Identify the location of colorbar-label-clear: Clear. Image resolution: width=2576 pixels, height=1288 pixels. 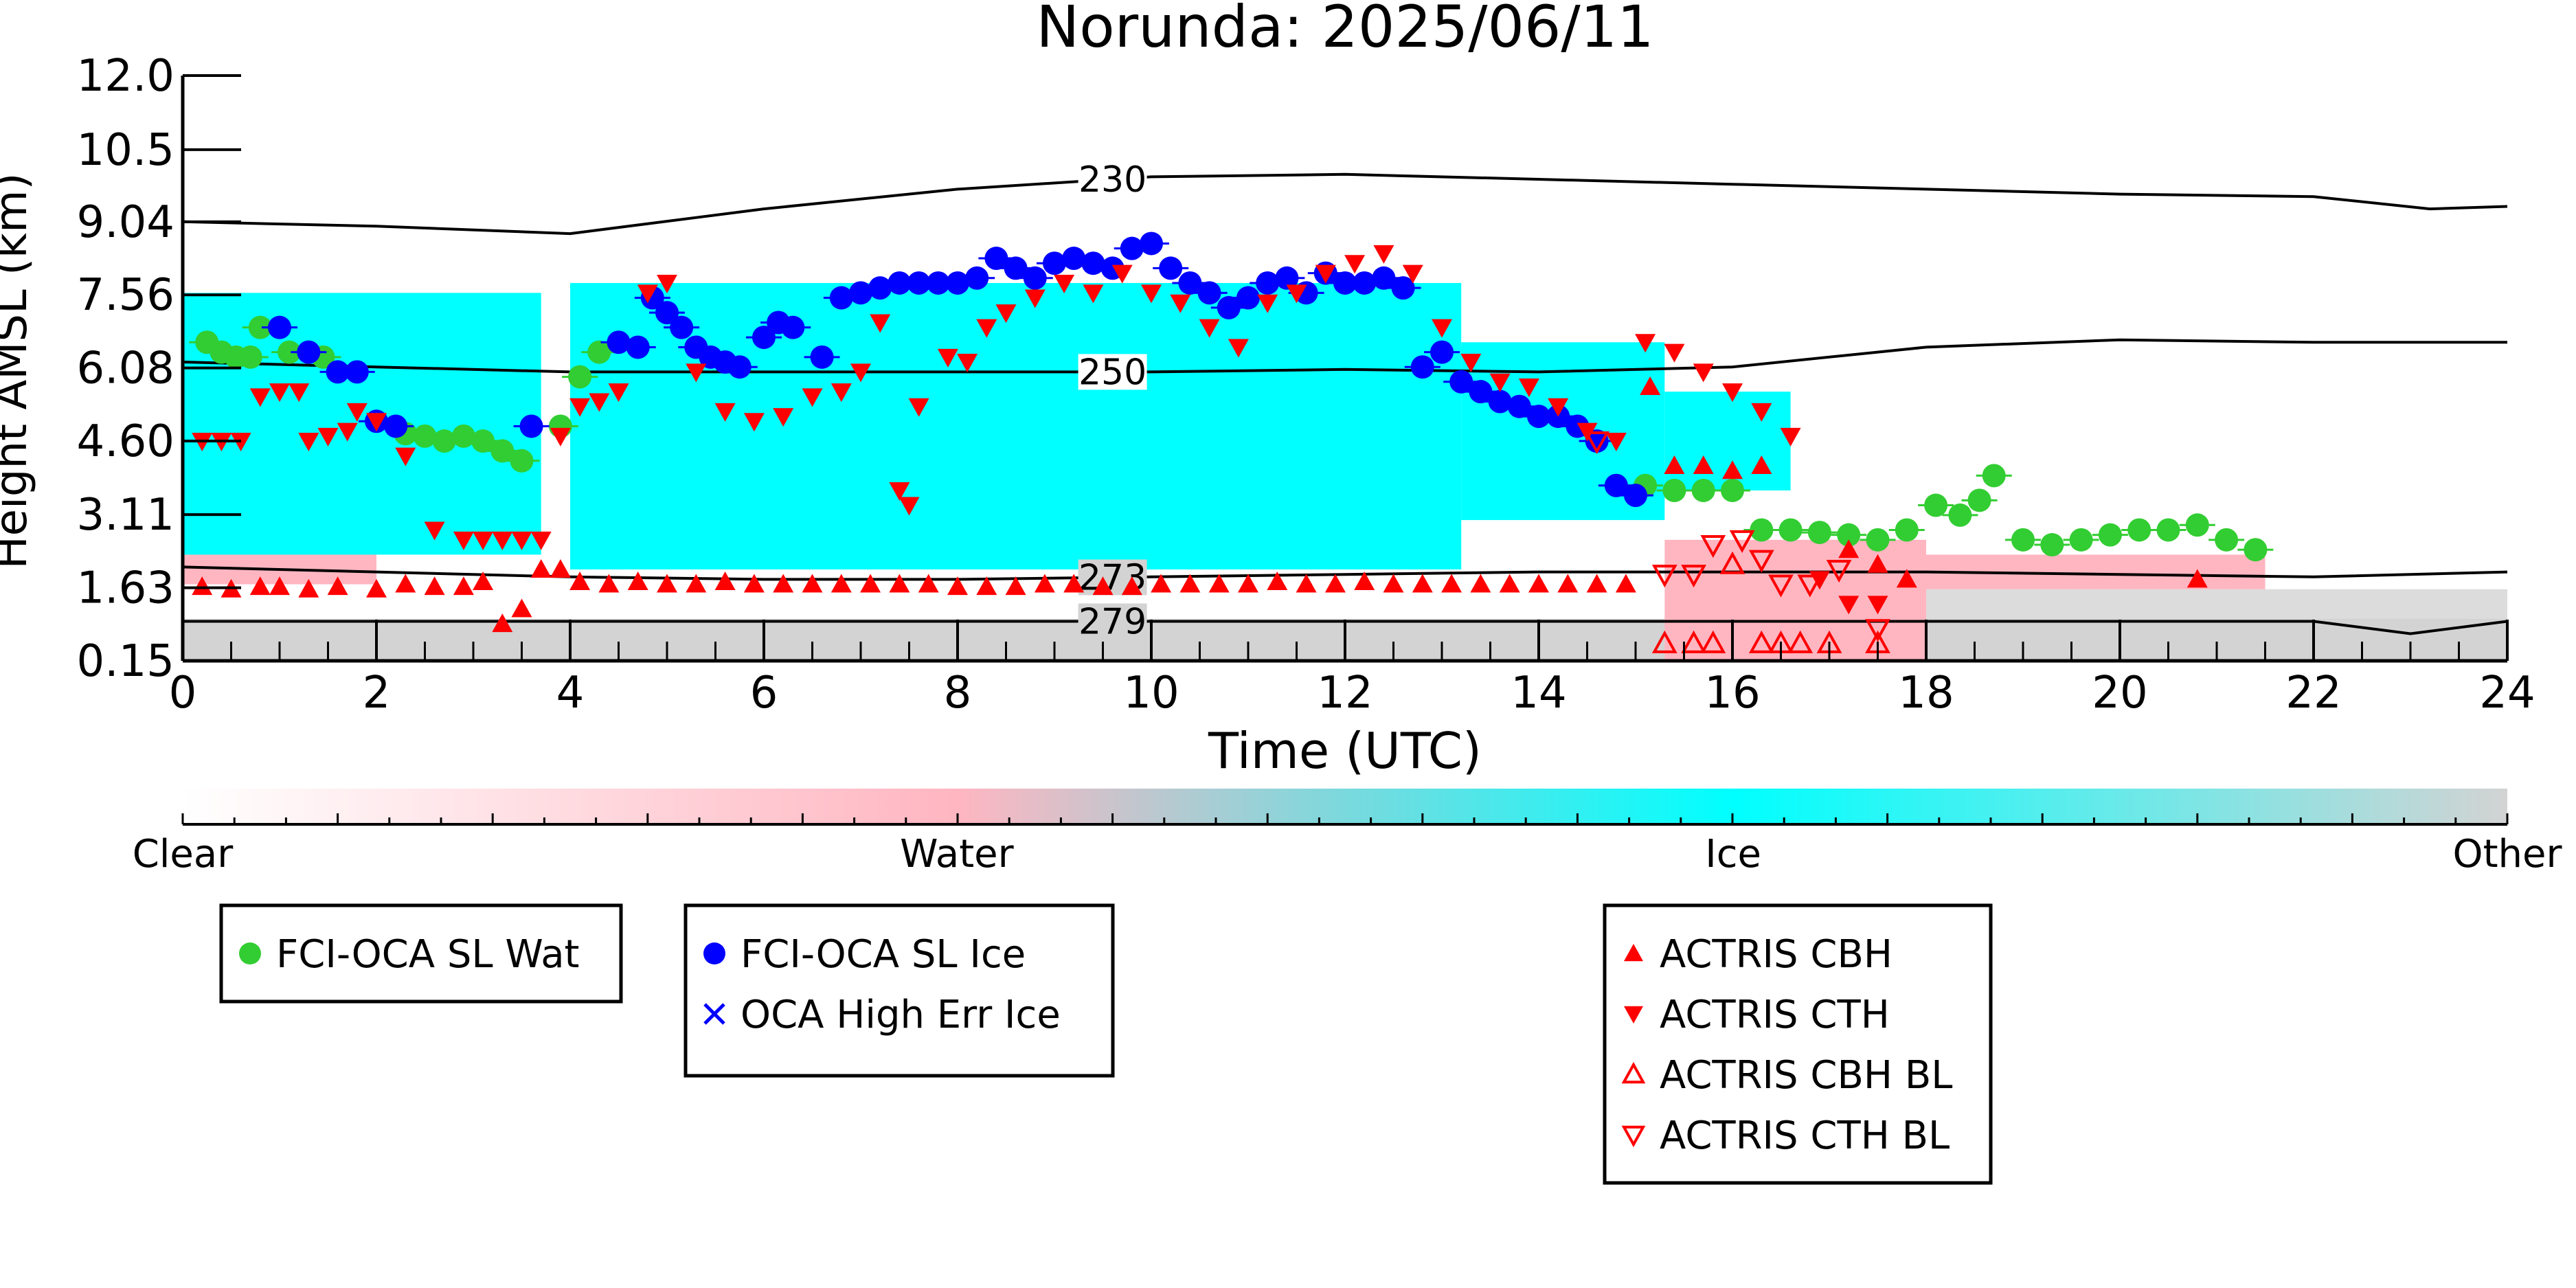
(183, 854).